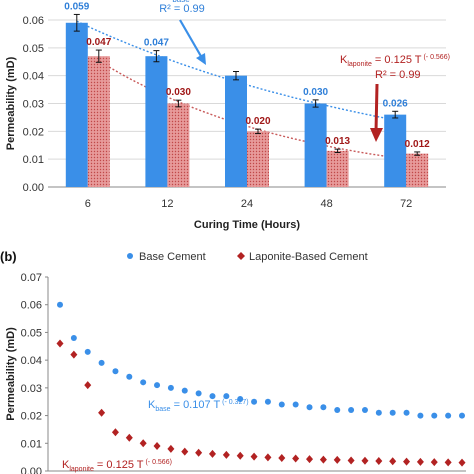 Image resolution: width=474 pixels, height=474 pixels. Describe the element at coordinates (395, 103) in the screenshot. I see `data-label: 0.026` at that location.